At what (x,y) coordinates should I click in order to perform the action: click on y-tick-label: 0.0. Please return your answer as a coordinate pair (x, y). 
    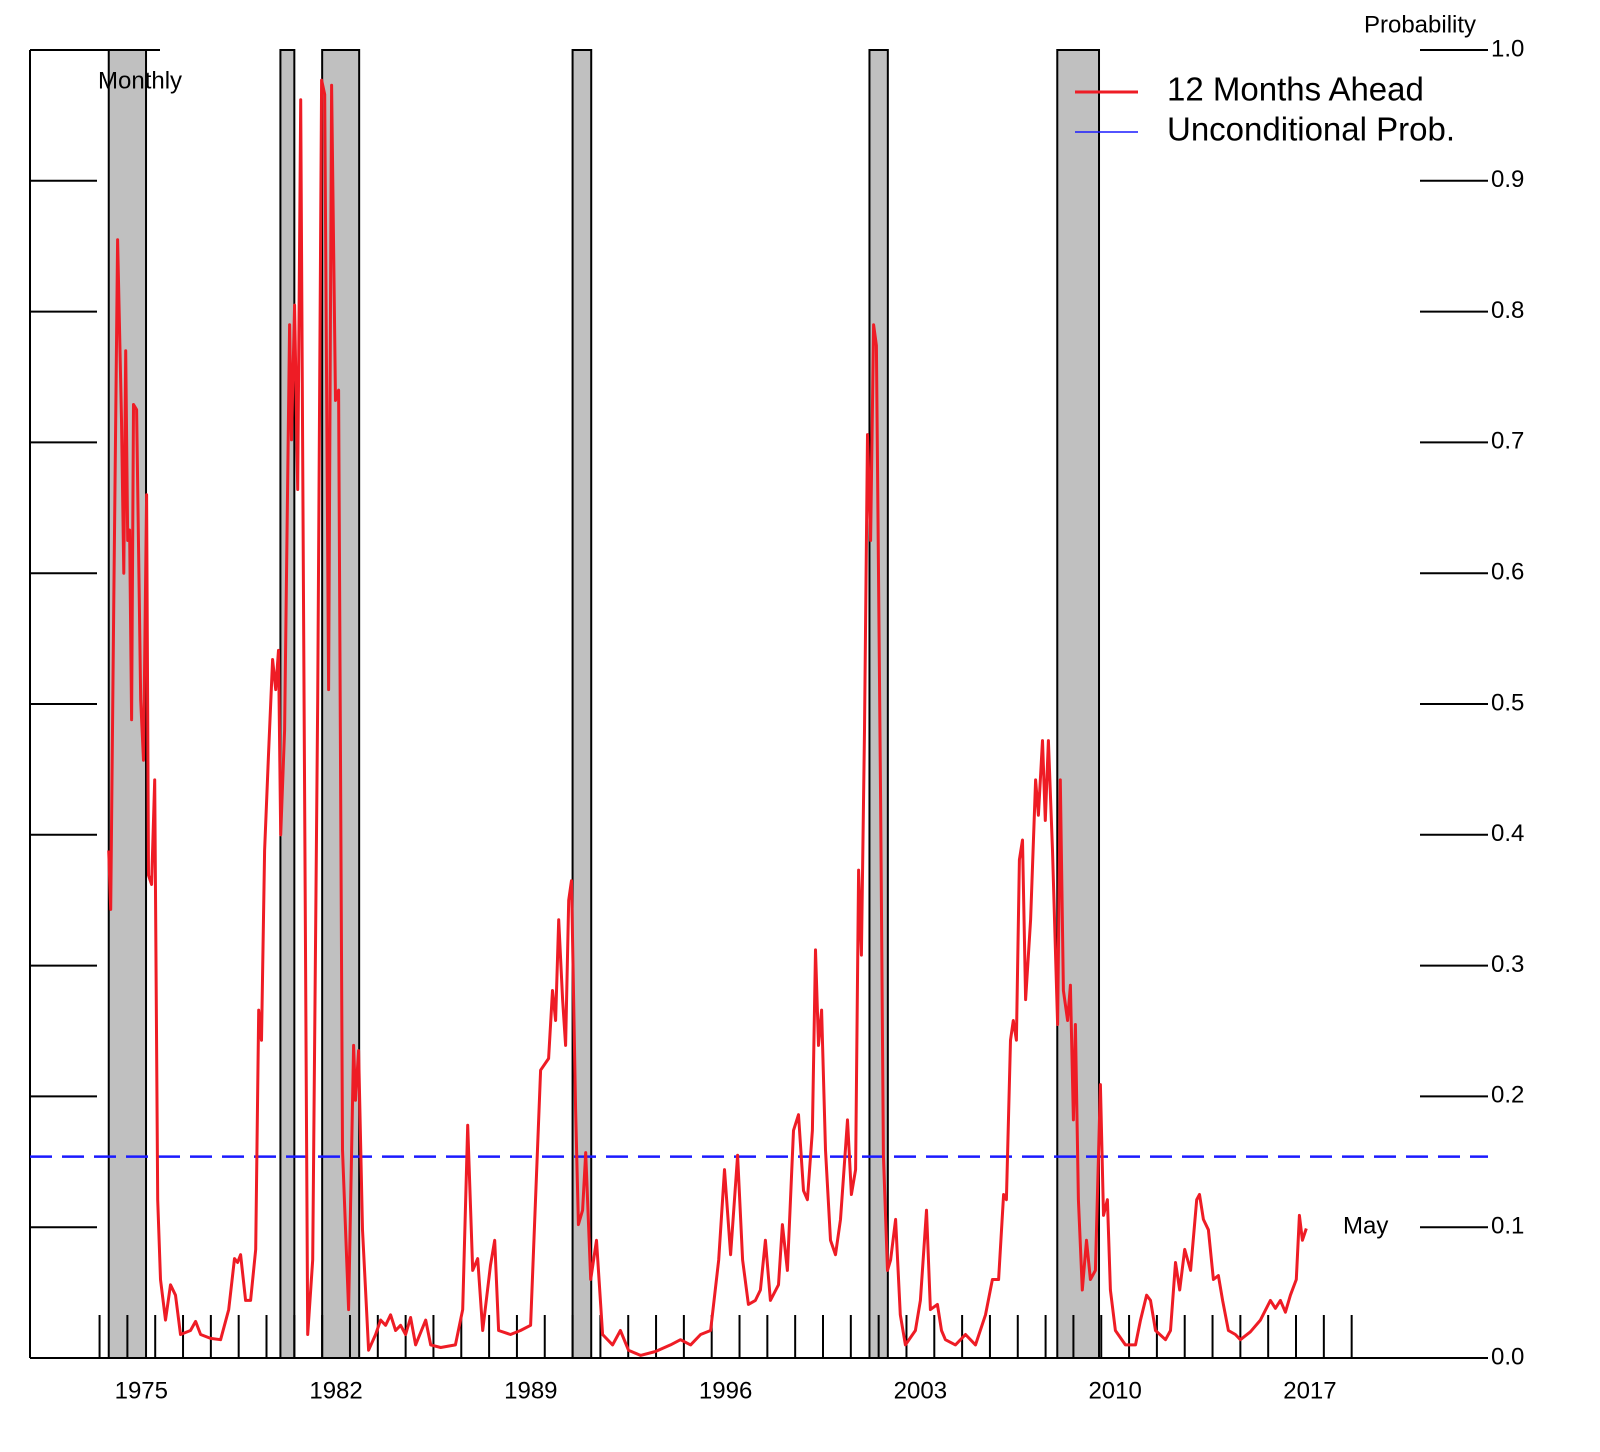
    Looking at the image, I should click on (1507, 1356).